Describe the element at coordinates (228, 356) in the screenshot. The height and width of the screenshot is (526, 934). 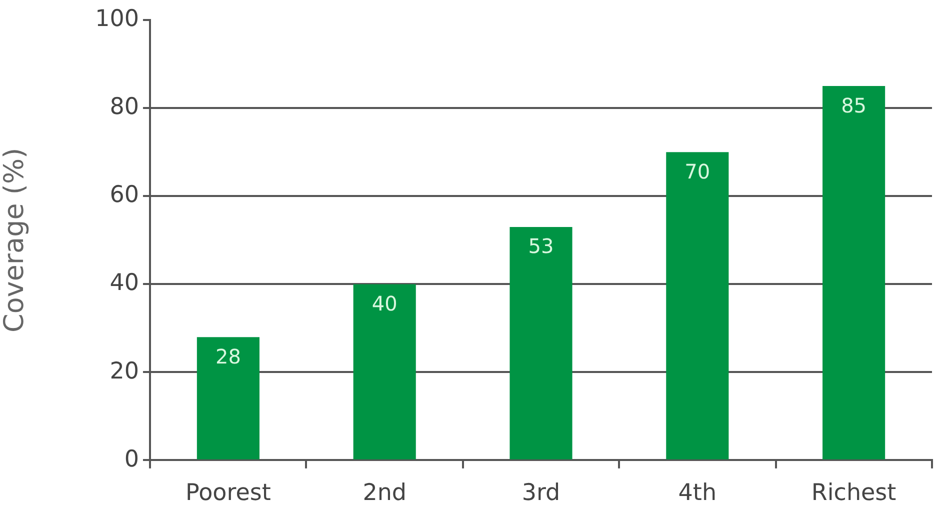
I see `data-label: 28` at that location.